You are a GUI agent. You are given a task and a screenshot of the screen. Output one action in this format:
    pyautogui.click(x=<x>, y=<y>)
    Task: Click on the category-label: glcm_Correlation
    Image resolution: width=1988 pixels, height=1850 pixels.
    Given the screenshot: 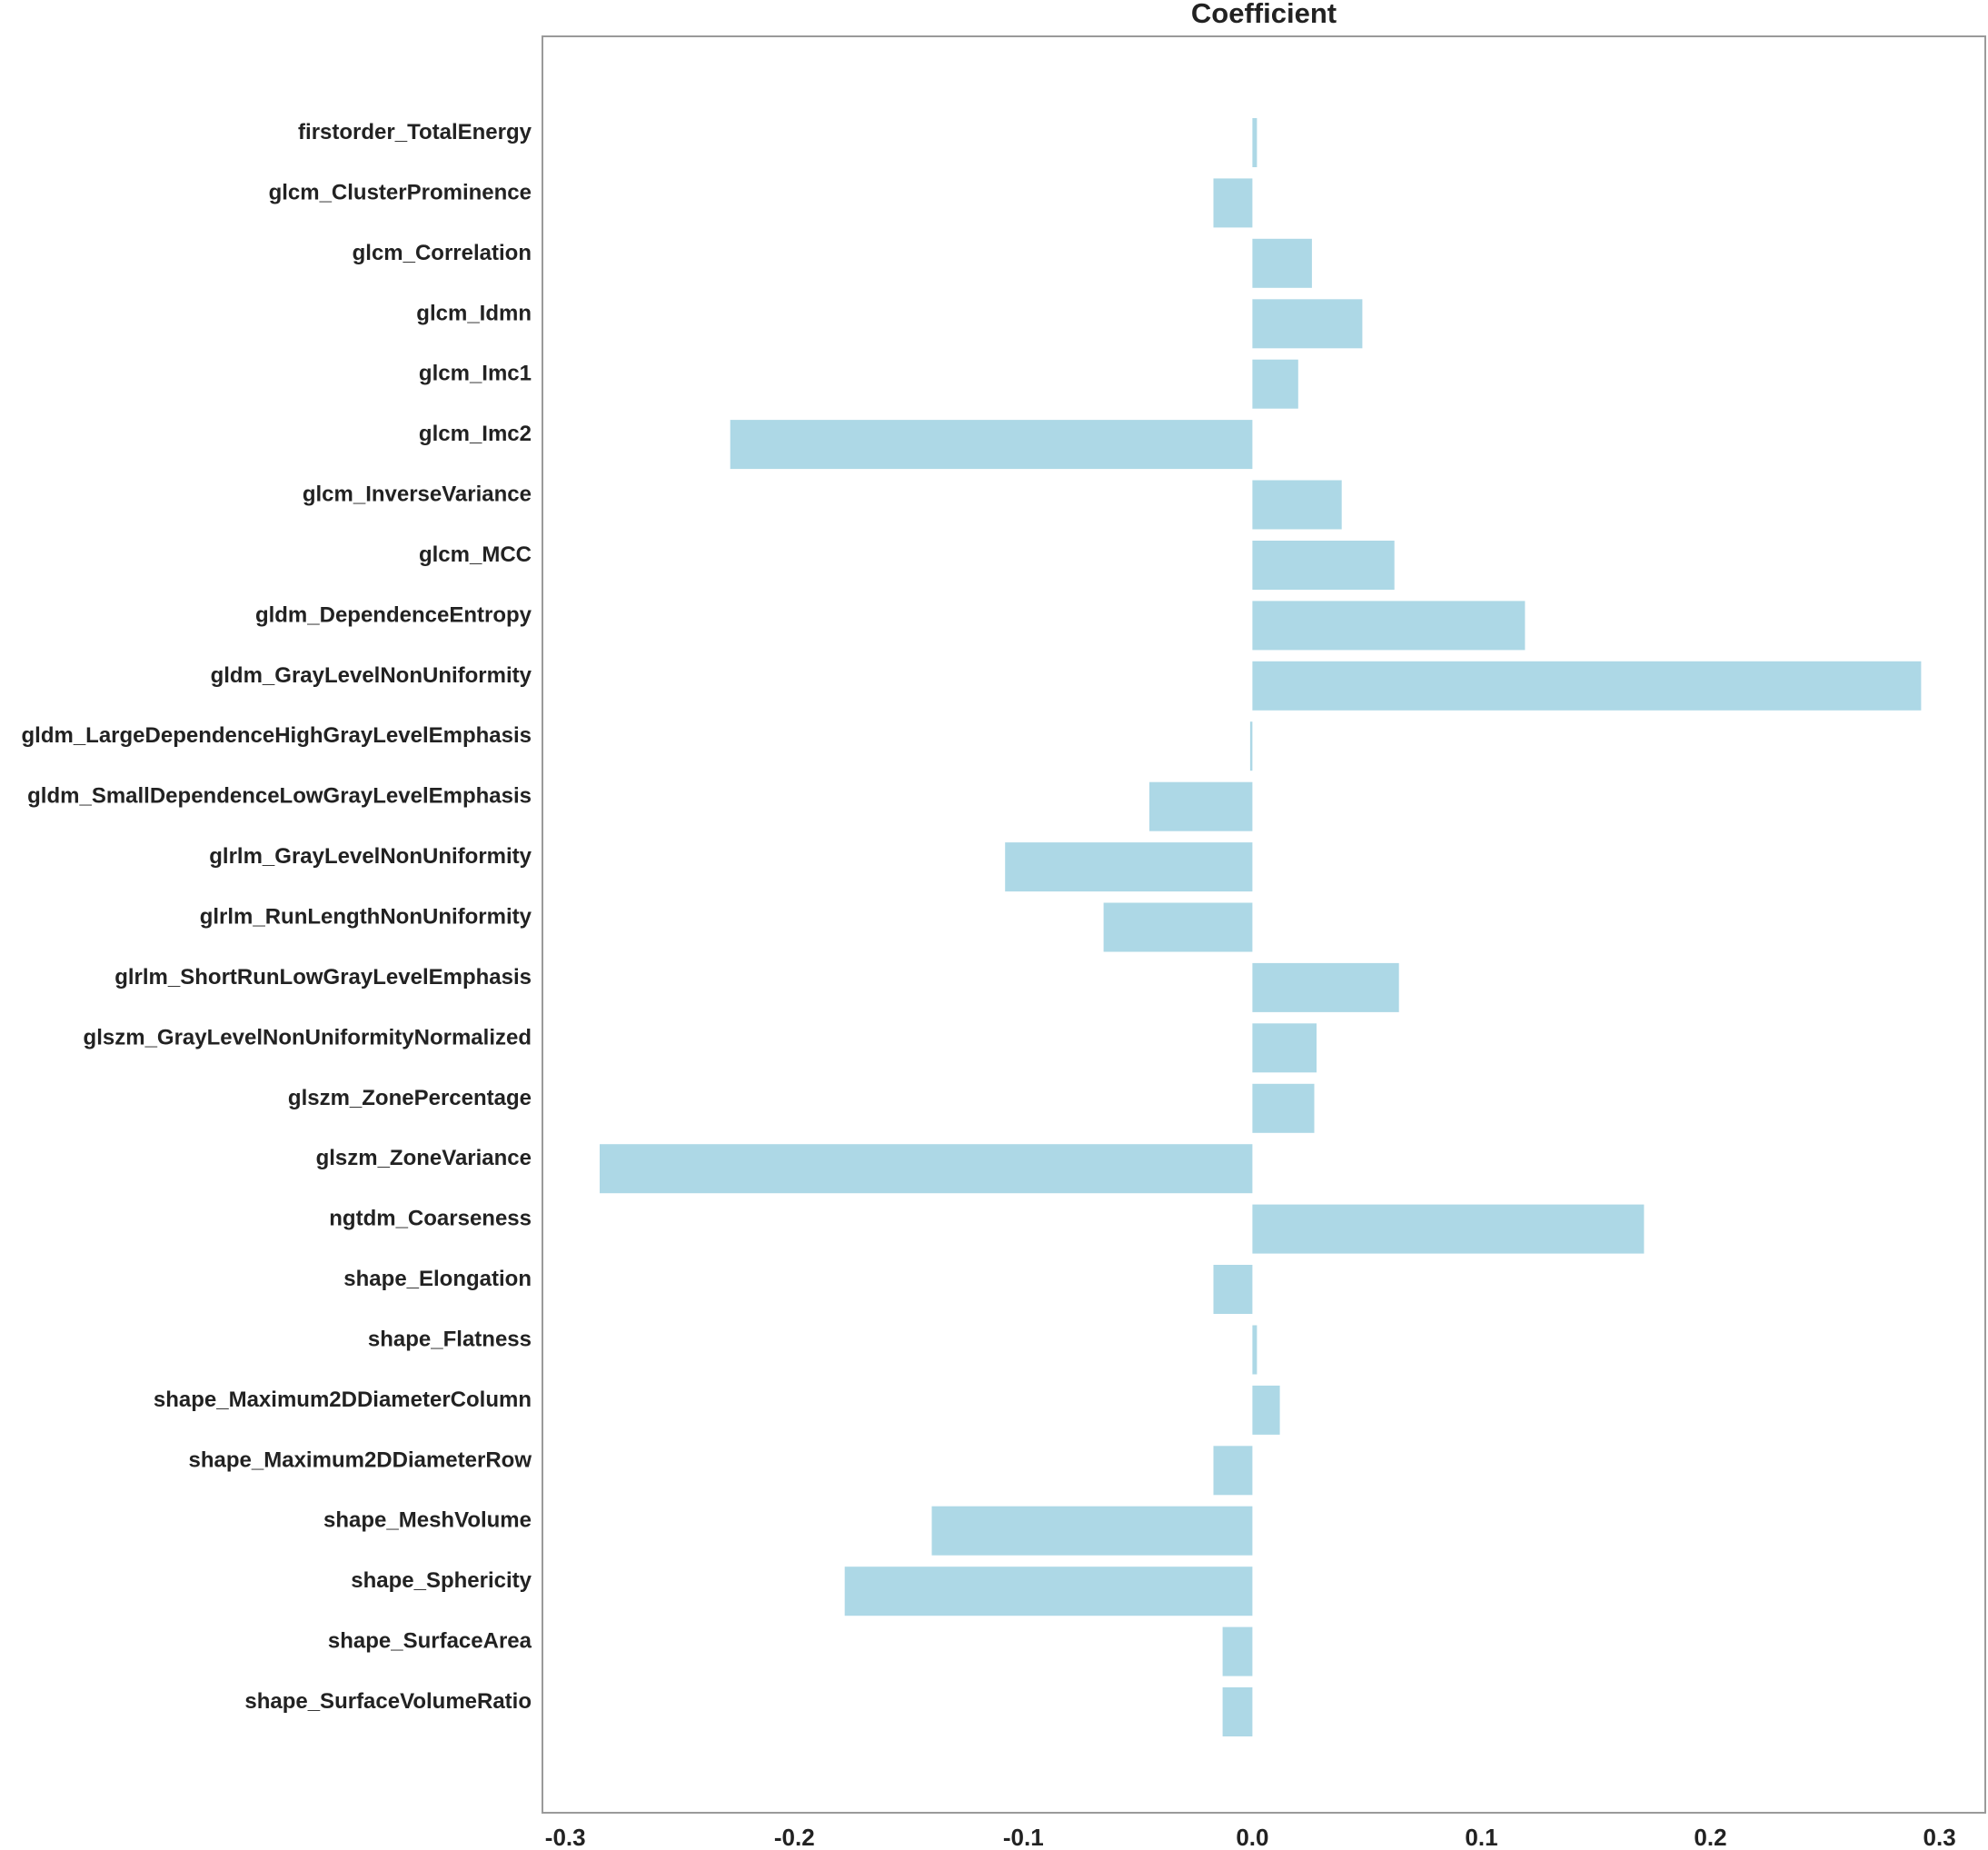 What is the action you would take?
    pyautogui.click(x=442, y=253)
    